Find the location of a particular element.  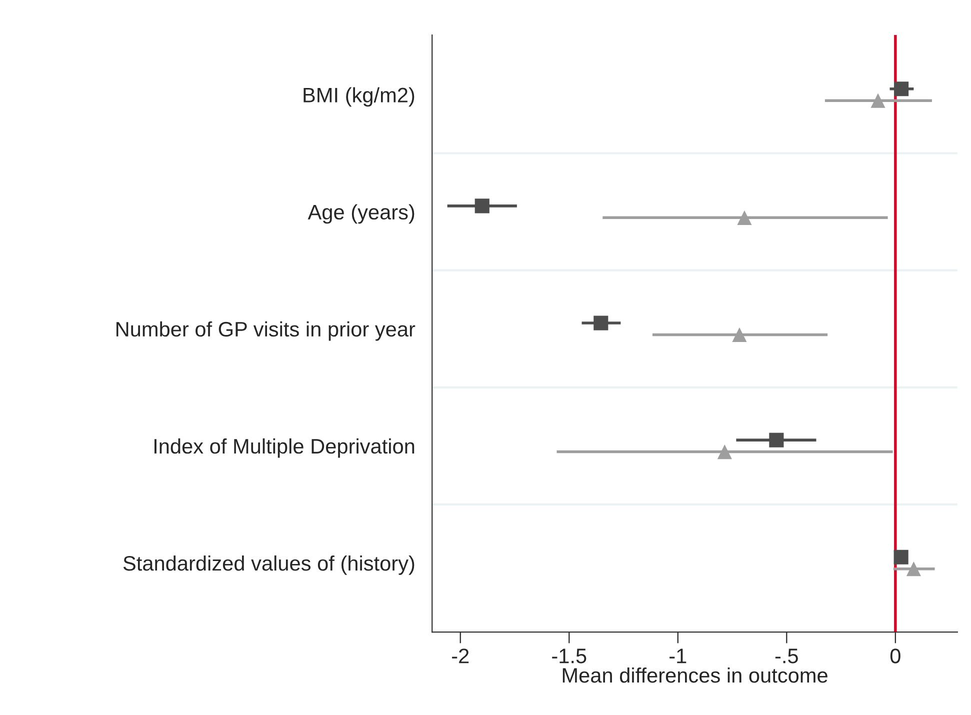

y-tick-label: Number of GP visits in prior year is located at coordinates (266, 331).